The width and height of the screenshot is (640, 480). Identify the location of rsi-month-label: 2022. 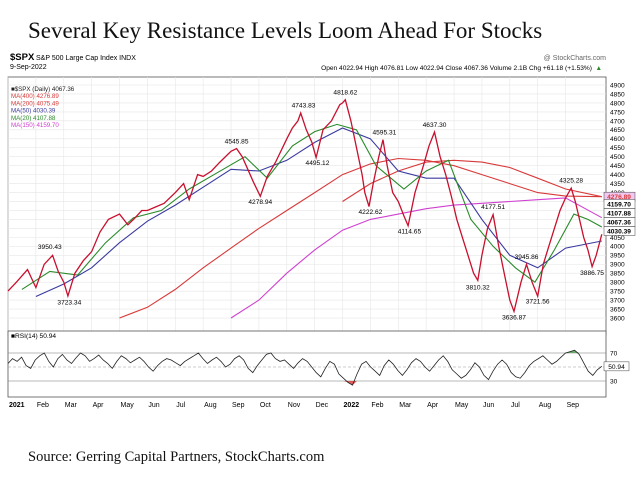
(352, 405).